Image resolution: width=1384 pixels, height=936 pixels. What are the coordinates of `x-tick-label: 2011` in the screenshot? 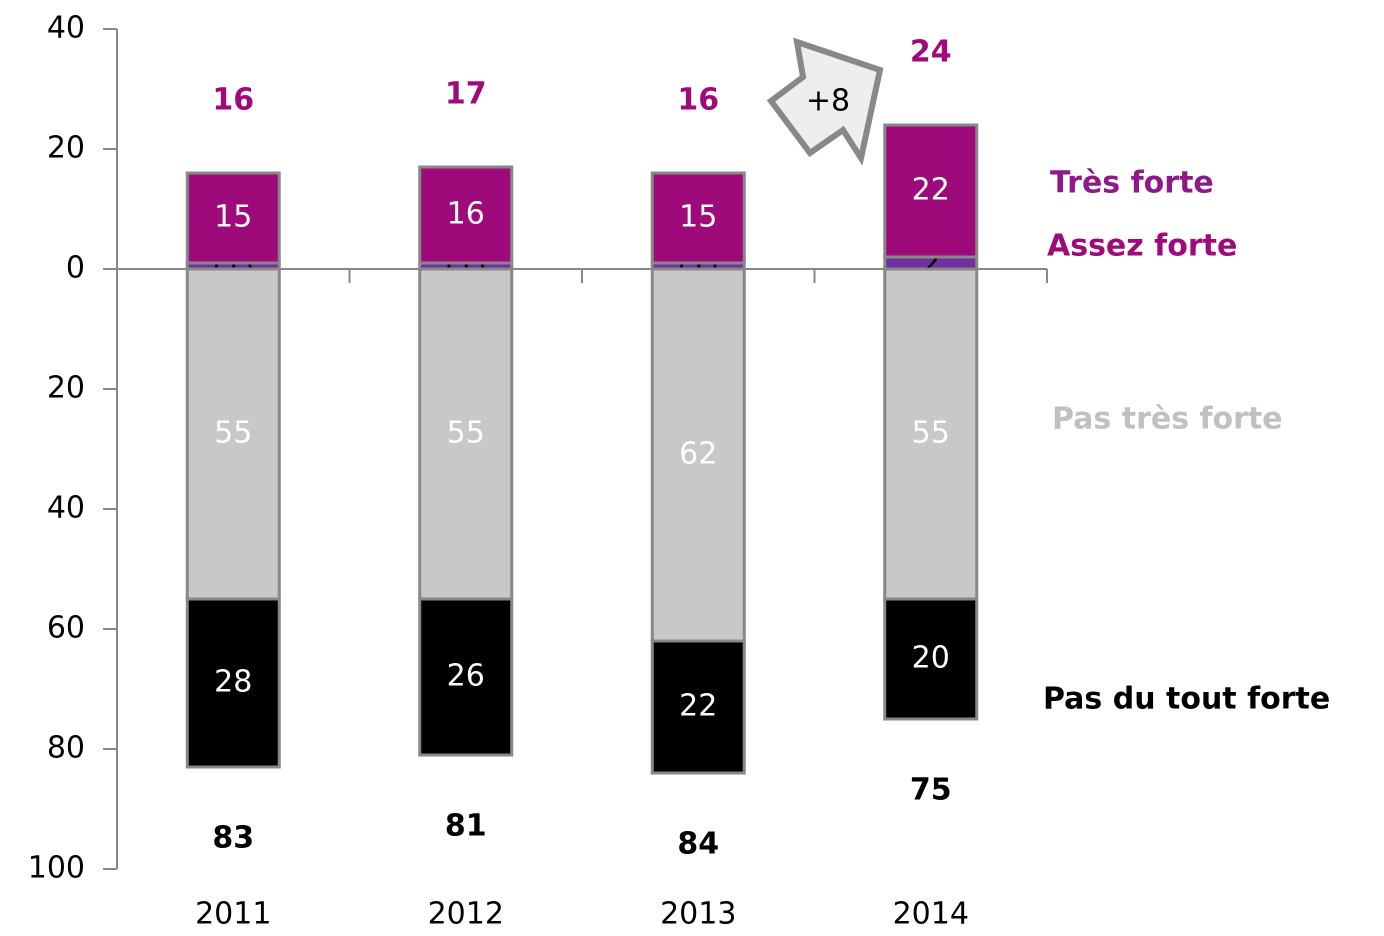 It's located at (233, 914).